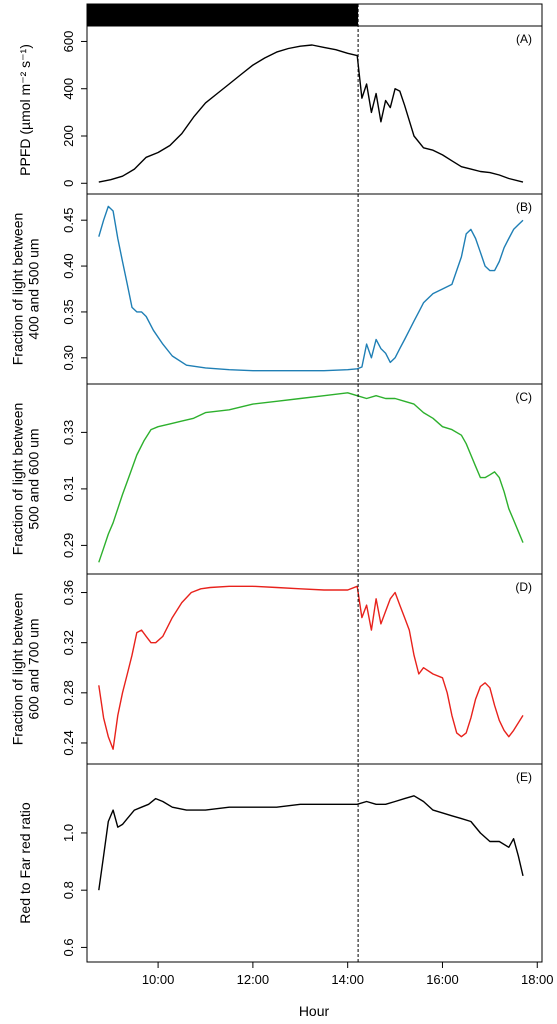 This screenshot has width=557, height=1024. I want to click on panel-label: (A), so click(524, 39).